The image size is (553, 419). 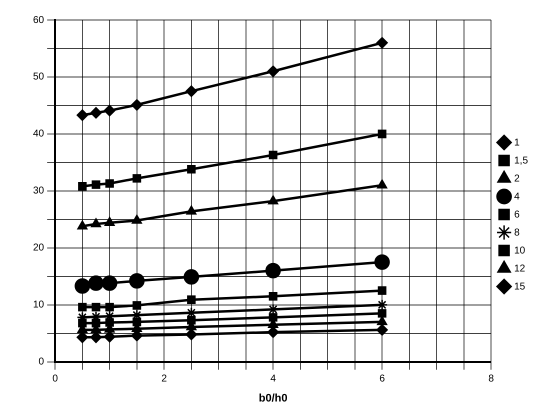 I want to click on x-tick-label: 6, so click(x=382, y=379).